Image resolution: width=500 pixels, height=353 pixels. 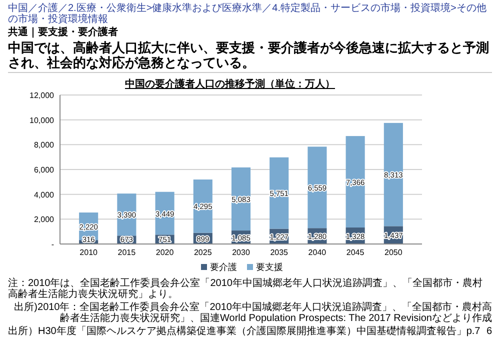 What do you see at coordinates (269, 267) in the screenshot?
I see `legend-label: 要支援` at bounding box center [269, 267].